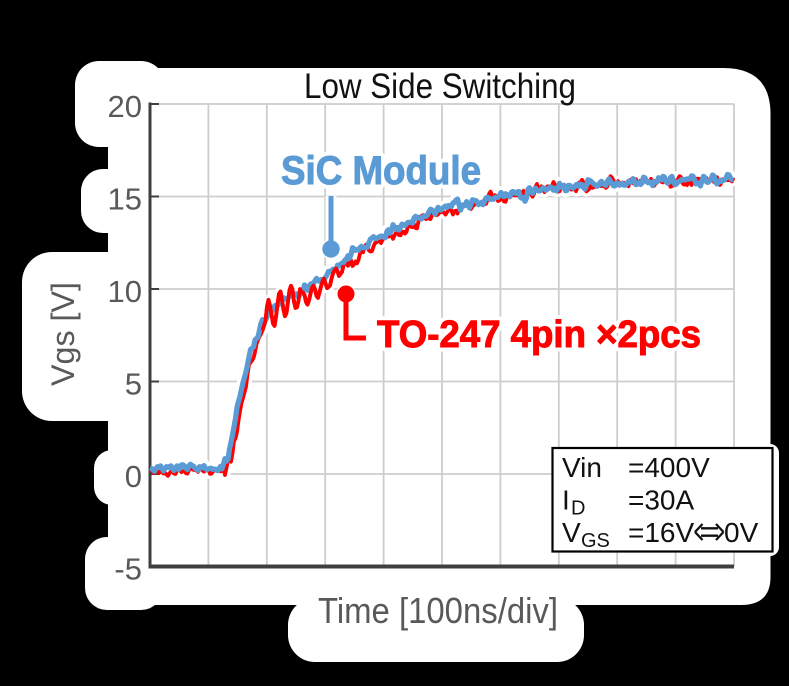 This screenshot has width=789, height=686. I want to click on svg-text: Low Side Switching, so click(440, 86).